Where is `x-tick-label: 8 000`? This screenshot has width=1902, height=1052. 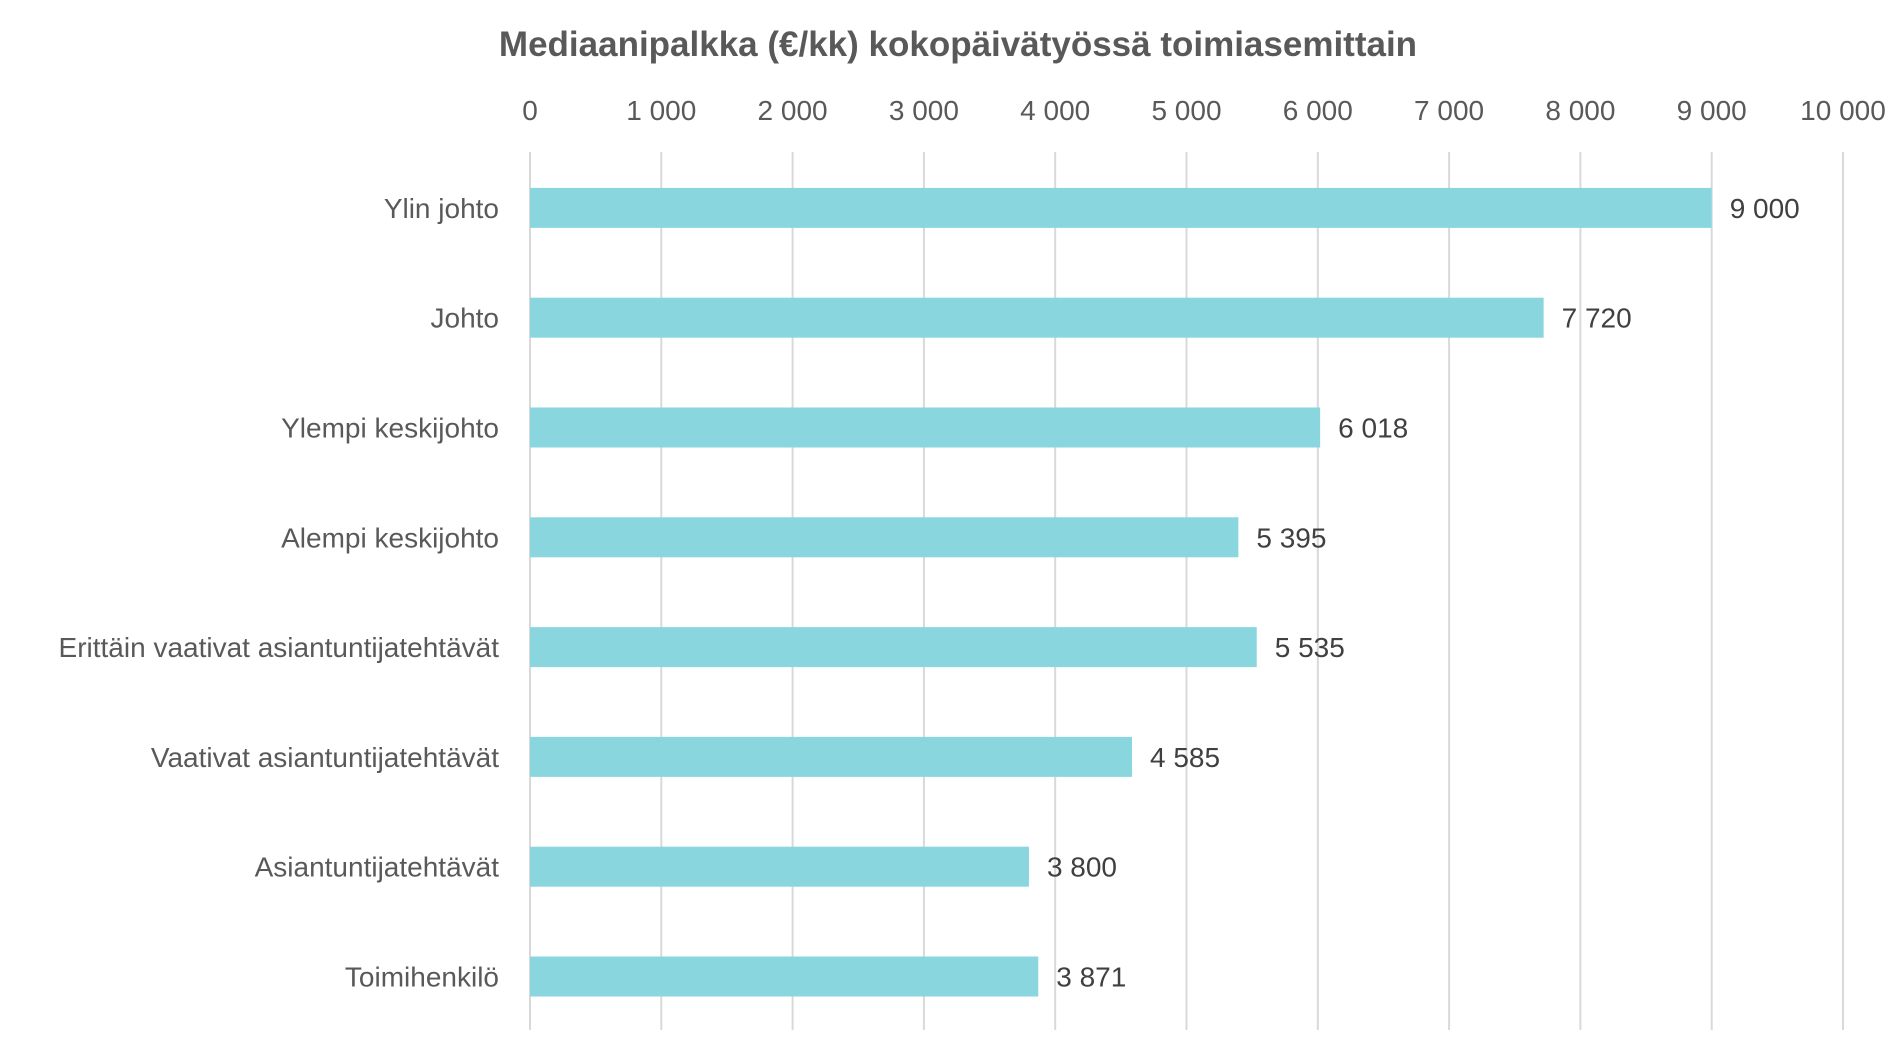 x-tick-label: 8 000 is located at coordinates (1580, 110).